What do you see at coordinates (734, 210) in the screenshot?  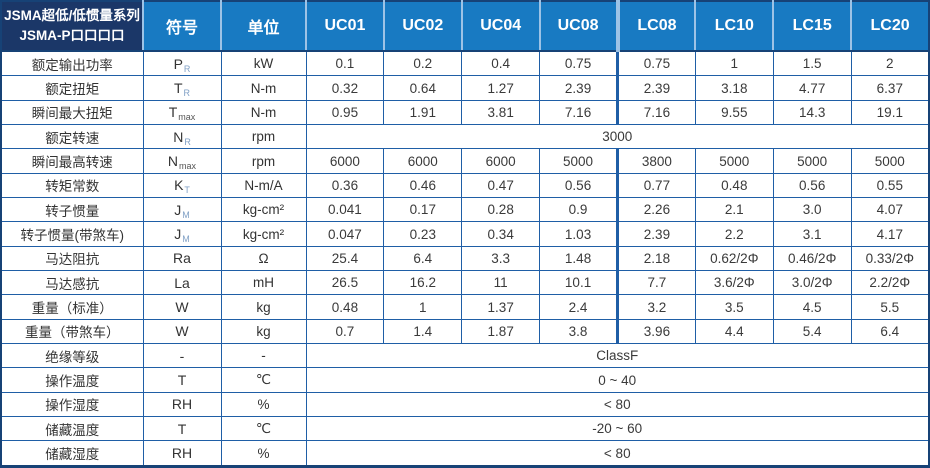 I see `spec-value: 2.1` at bounding box center [734, 210].